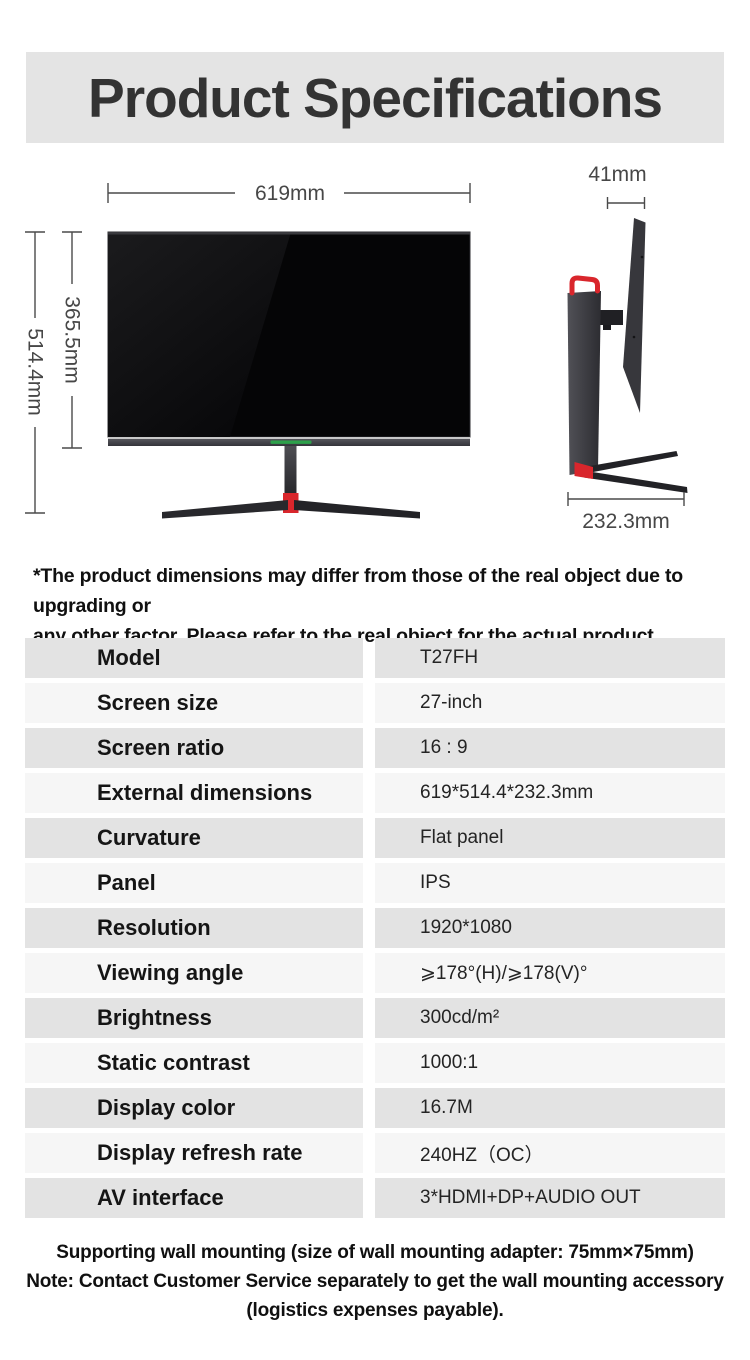 The width and height of the screenshot is (750, 1360). I want to click on bezel-separator-line, so click(289, 438).